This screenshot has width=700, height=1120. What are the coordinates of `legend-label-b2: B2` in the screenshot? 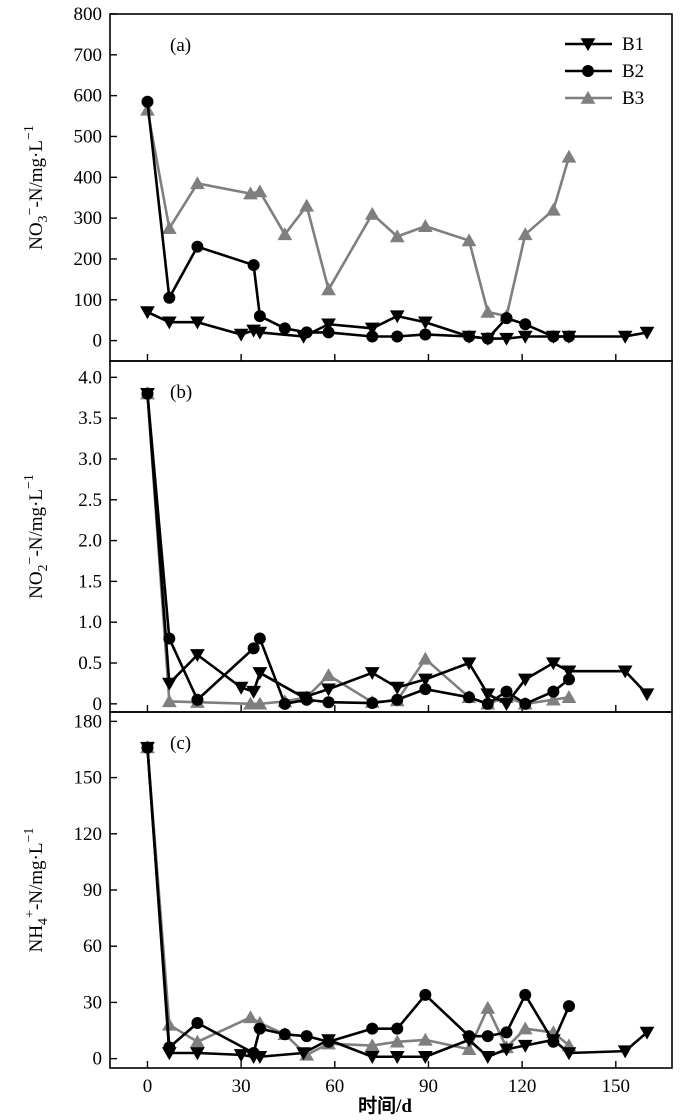 It's located at (633, 71).